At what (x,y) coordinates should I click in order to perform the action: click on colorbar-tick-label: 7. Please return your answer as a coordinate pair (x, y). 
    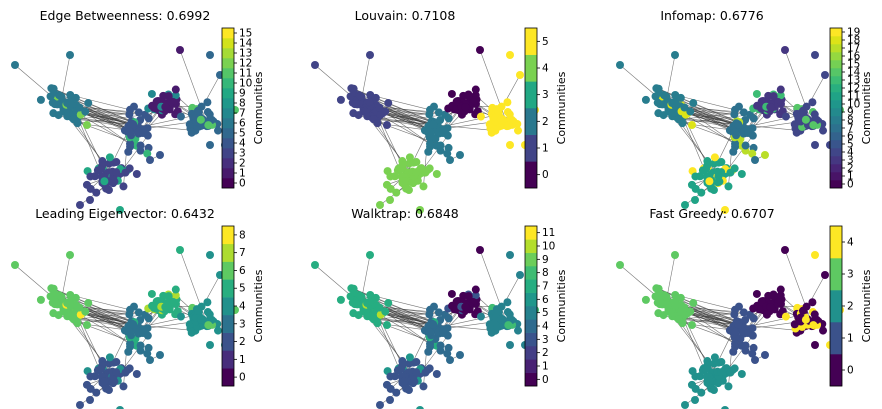
    Looking at the image, I should click on (242, 114).